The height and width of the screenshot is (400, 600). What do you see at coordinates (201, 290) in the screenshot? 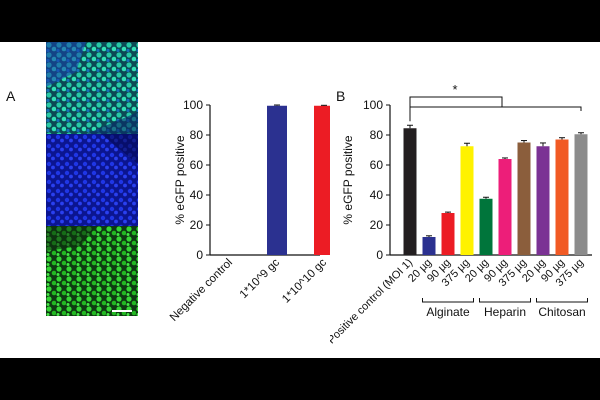
I see `category-label: Negative control` at bounding box center [201, 290].